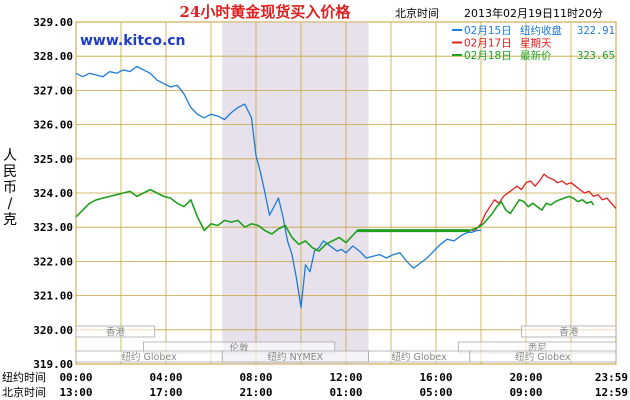 The width and height of the screenshot is (630, 400). What do you see at coordinates (53, 22) in the screenshot?
I see `y-tick-label: 329.00` at bounding box center [53, 22].